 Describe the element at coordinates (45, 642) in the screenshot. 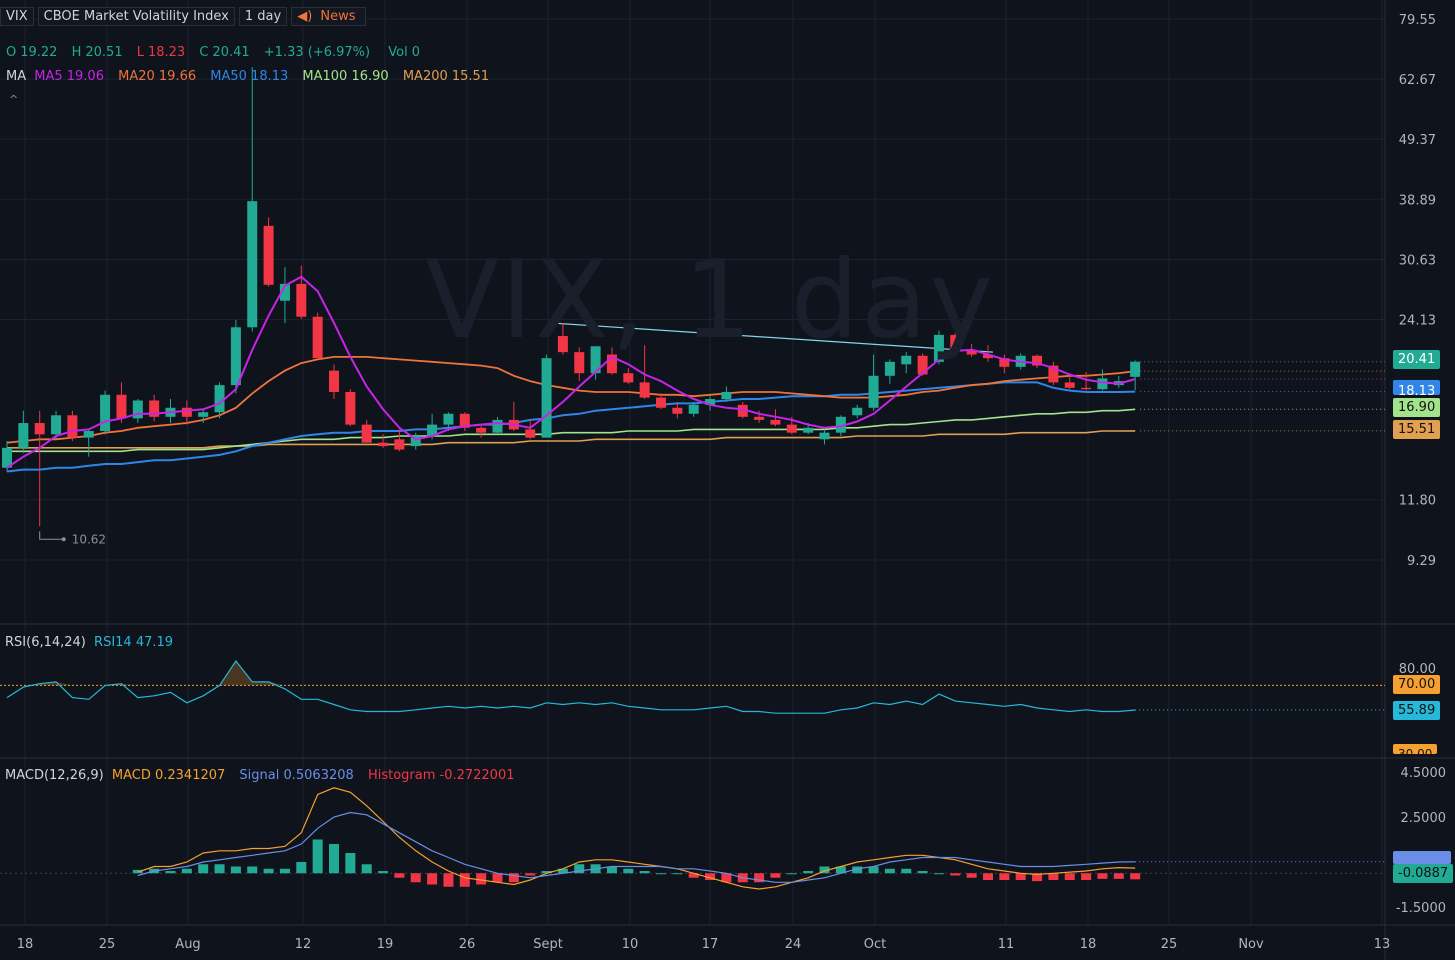

I see `rsi-title: RSI(6,14,24)` at that location.